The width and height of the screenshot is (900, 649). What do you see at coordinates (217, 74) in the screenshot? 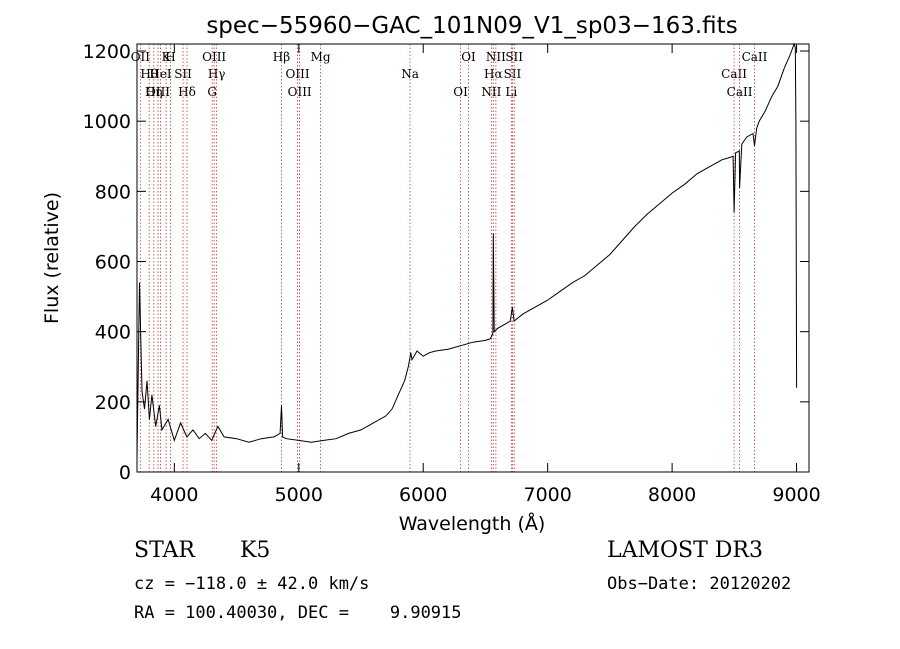
I see `spectral-line-label: Hγ` at bounding box center [217, 74].